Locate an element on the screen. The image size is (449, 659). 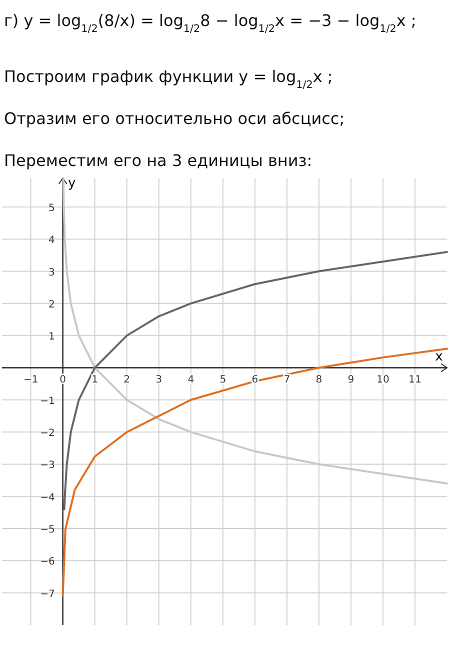
x-tick-label: 7 is located at coordinates (287, 380).